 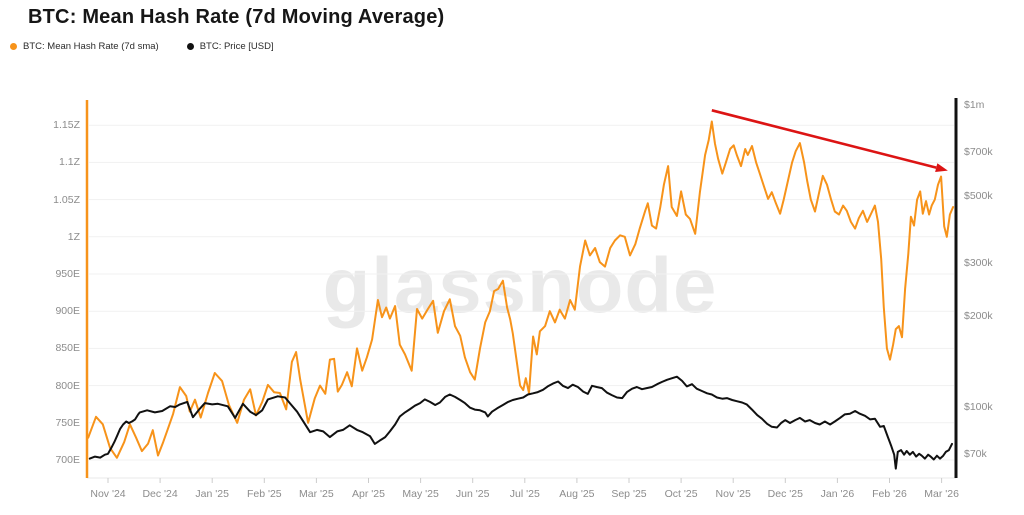 What do you see at coordinates (91, 46) in the screenshot?
I see `legend-label-hash-rate: BTC: Mean Hash Rate (7d sma)` at bounding box center [91, 46].